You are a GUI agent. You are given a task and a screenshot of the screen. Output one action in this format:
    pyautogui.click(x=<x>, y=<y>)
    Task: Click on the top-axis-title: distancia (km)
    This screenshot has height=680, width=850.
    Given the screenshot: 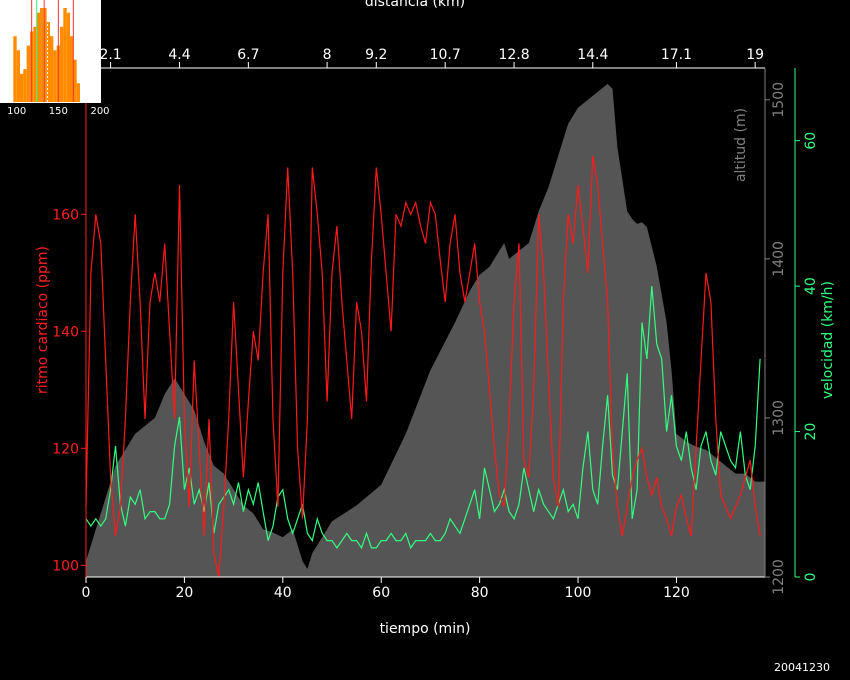 What is the action you would take?
    pyautogui.click(x=415, y=5)
    